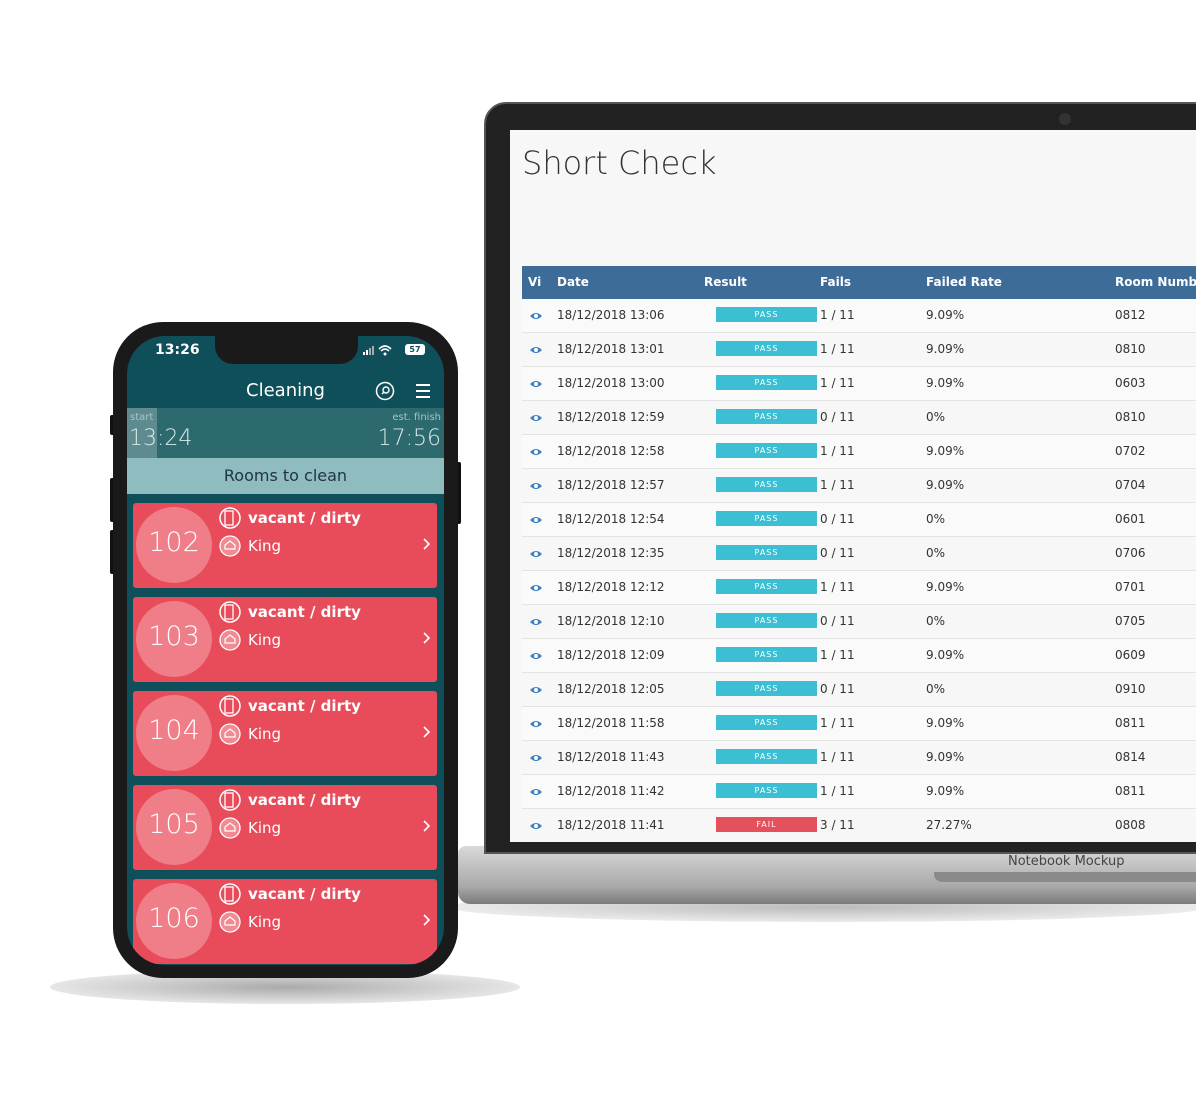 Image resolution: width=1196 pixels, height=1095 pixels. I want to click on room-card: 102 vacant / dirty King, so click(285, 545).